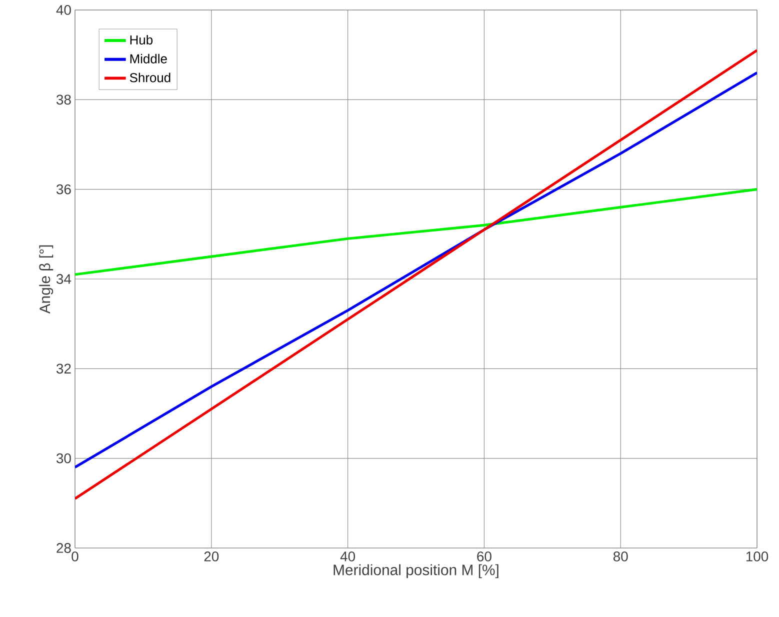  What do you see at coordinates (484, 557) in the screenshot?
I see `x-tick-label: 60` at bounding box center [484, 557].